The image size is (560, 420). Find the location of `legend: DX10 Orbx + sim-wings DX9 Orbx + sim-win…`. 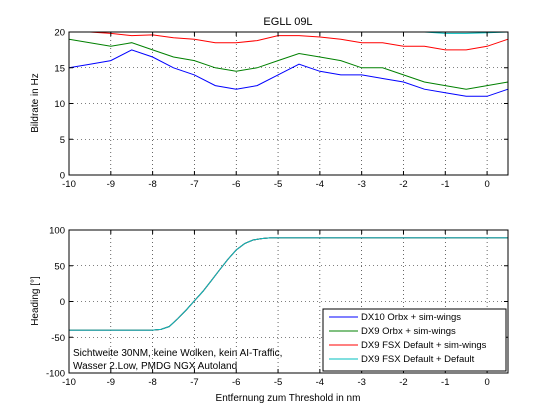

legend: DX10 Orbx + sim-wings DX9 Orbx + sim-win… is located at coordinates (414, 340).